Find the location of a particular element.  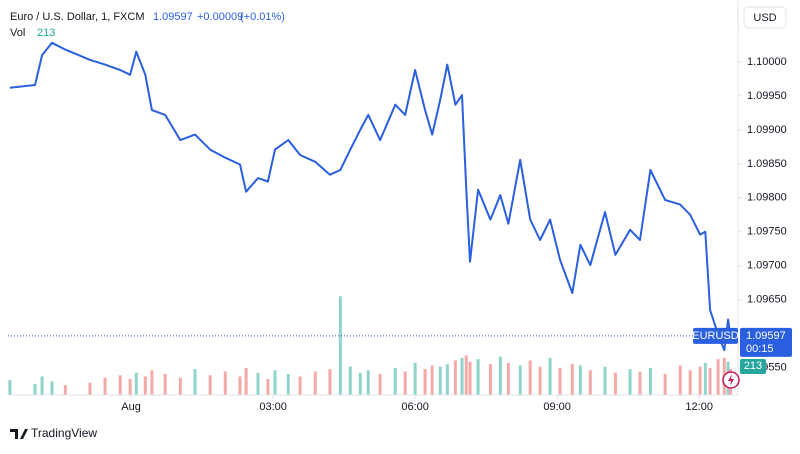

volume-tag-box is located at coordinates (753, 366).